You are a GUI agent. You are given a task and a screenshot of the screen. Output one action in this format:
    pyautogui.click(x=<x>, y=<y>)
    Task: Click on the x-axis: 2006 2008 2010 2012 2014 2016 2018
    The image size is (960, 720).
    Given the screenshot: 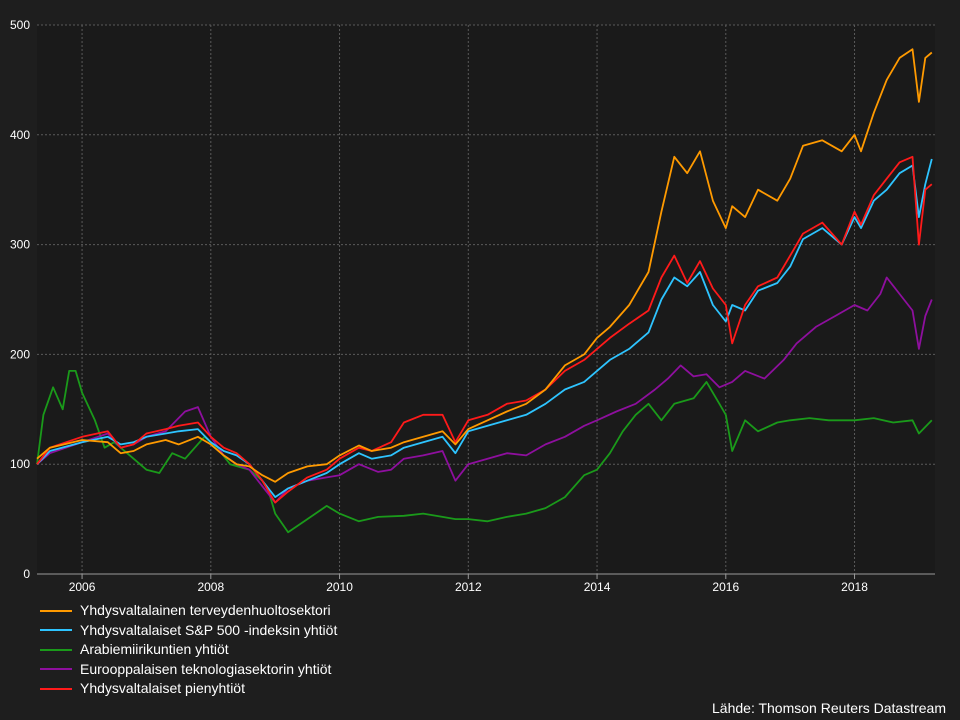 What is the action you would take?
    pyautogui.click(x=468, y=584)
    